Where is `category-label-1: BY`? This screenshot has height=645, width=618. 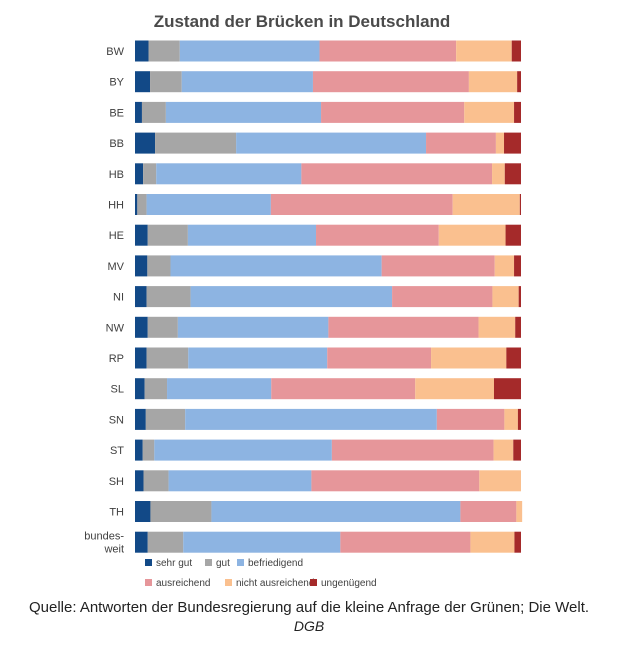 category-label-1: BY is located at coordinates (116, 83).